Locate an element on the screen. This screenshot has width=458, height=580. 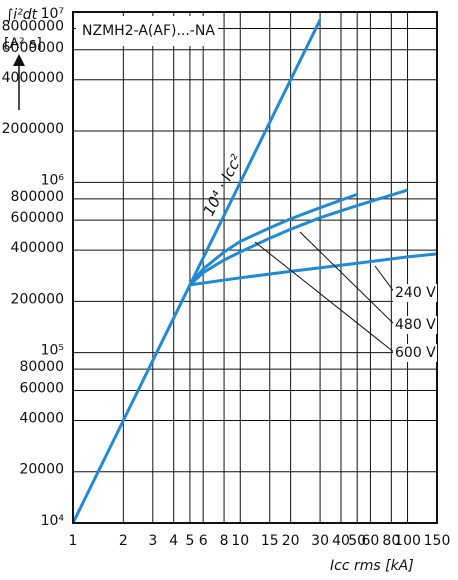
x-tick-label: 60 is located at coordinates (371, 541).